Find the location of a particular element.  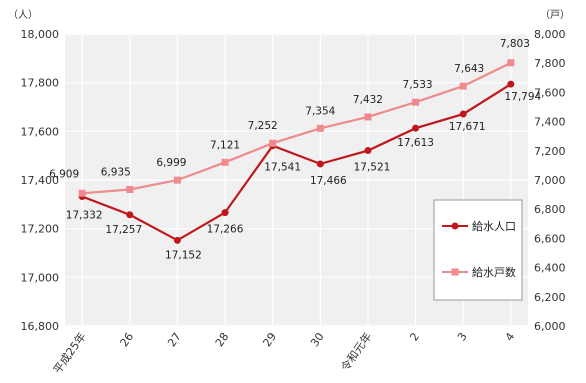

data-label: 6,999 is located at coordinates (171, 163).